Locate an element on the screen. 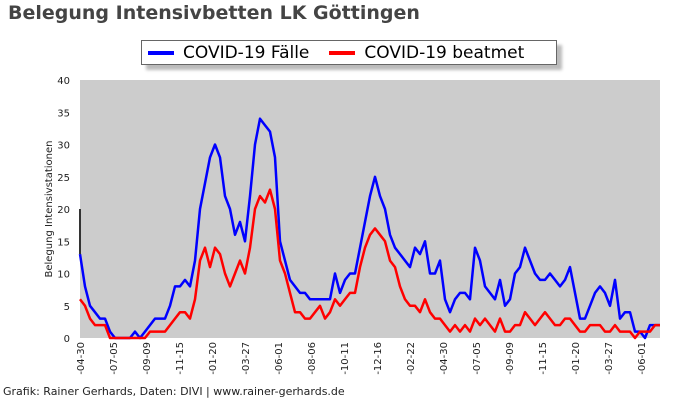 This screenshot has height=400, width=700. y-axis-label: Belegung Intensivstationen is located at coordinates (49, 208).